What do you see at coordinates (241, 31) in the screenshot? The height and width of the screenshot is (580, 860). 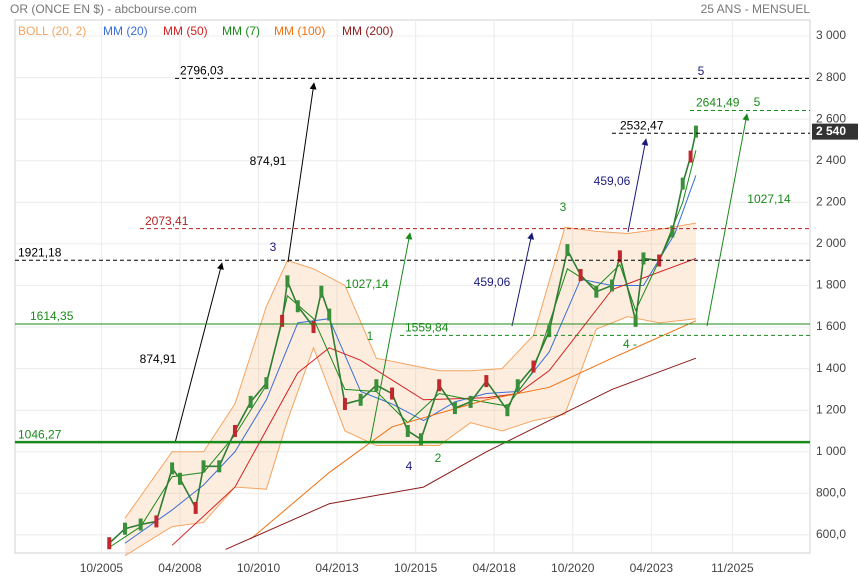 I see `legend-item: MM (7)` at bounding box center [241, 31].